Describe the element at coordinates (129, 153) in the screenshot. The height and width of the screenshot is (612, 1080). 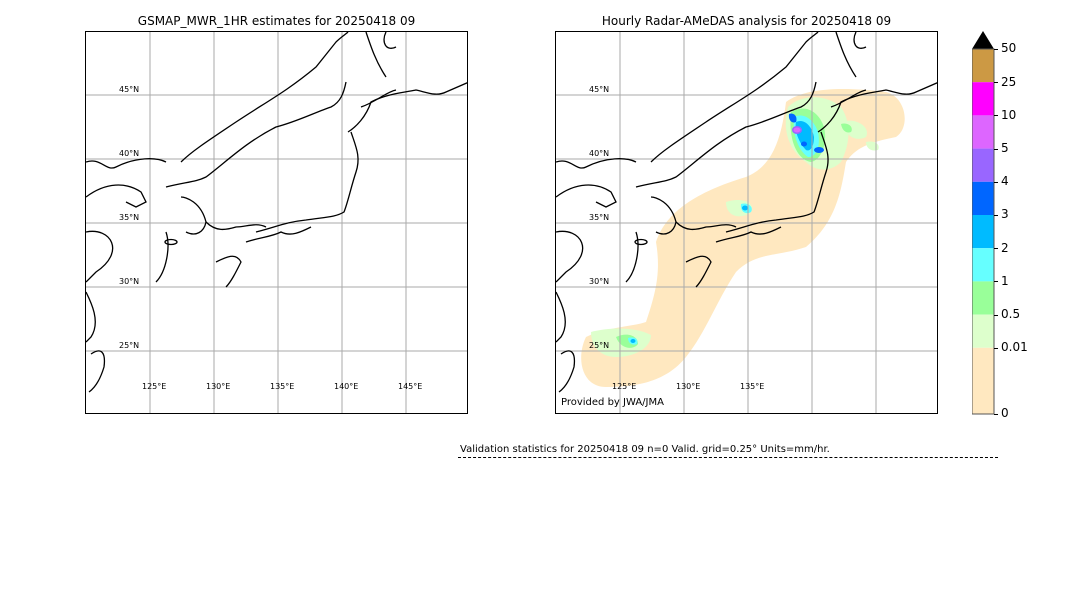
I see `left-lat-label-40: 40°N` at that location.